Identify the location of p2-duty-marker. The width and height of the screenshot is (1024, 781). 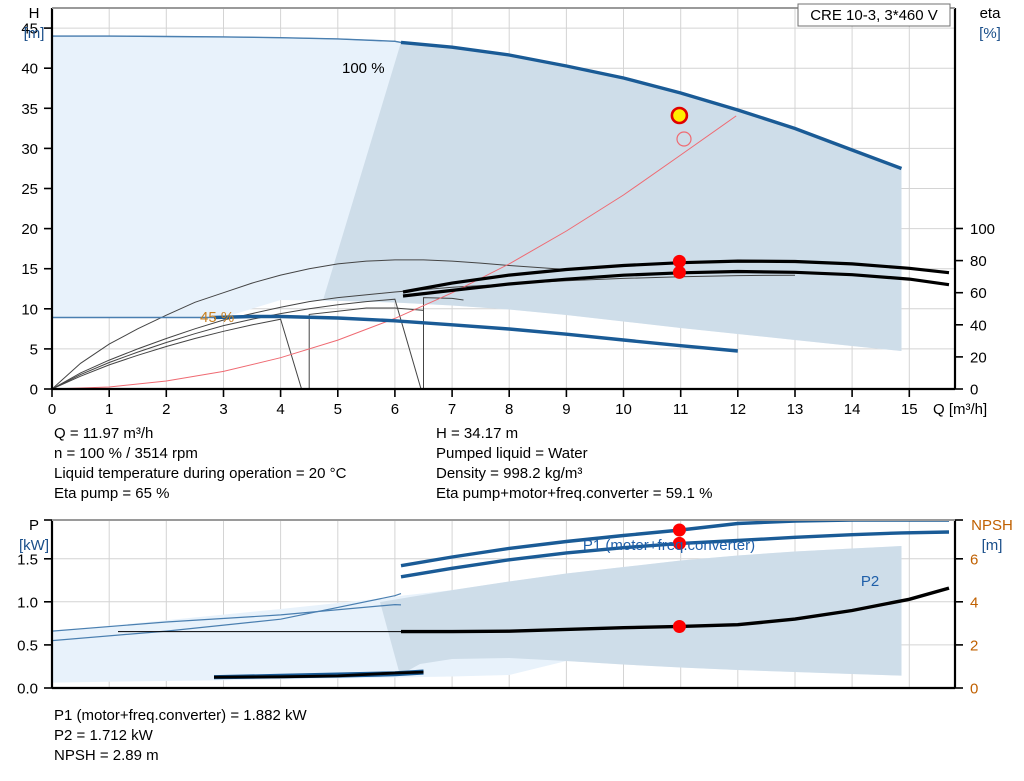
(679, 543).